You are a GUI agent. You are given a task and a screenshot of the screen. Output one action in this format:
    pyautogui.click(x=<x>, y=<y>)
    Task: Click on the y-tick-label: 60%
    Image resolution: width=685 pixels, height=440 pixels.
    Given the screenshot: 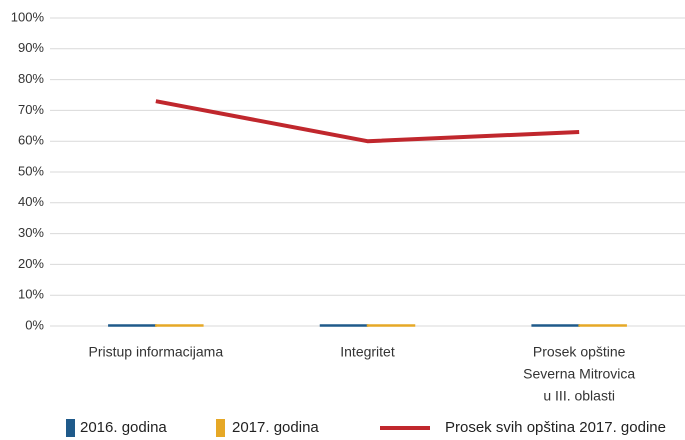 What is the action you would take?
    pyautogui.click(x=31, y=140)
    